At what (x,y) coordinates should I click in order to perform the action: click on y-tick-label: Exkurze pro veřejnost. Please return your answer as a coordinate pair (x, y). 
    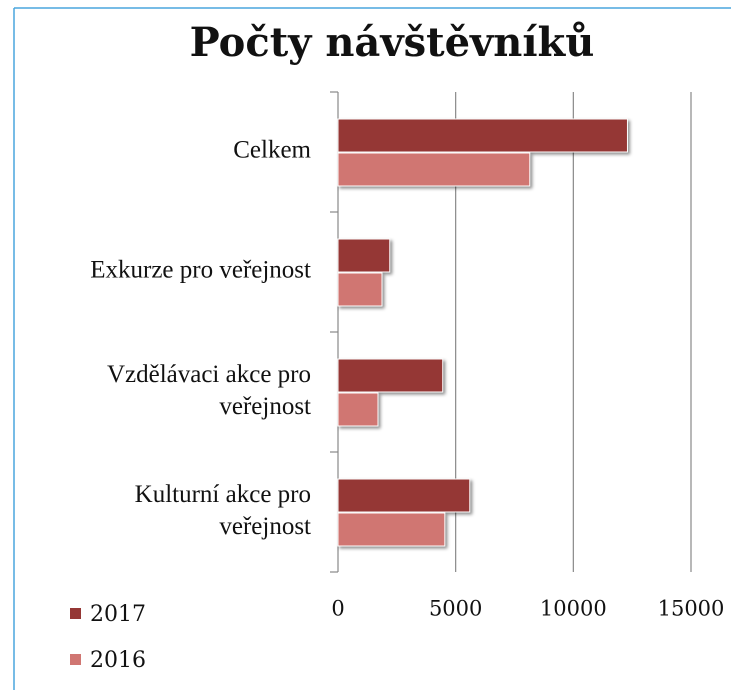
    Looking at the image, I should click on (200, 270).